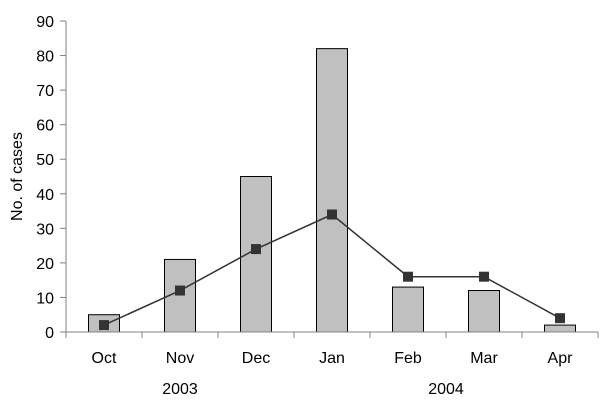  What do you see at coordinates (484, 311) in the screenshot?
I see `bar-mar` at bounding box center [484, 311].